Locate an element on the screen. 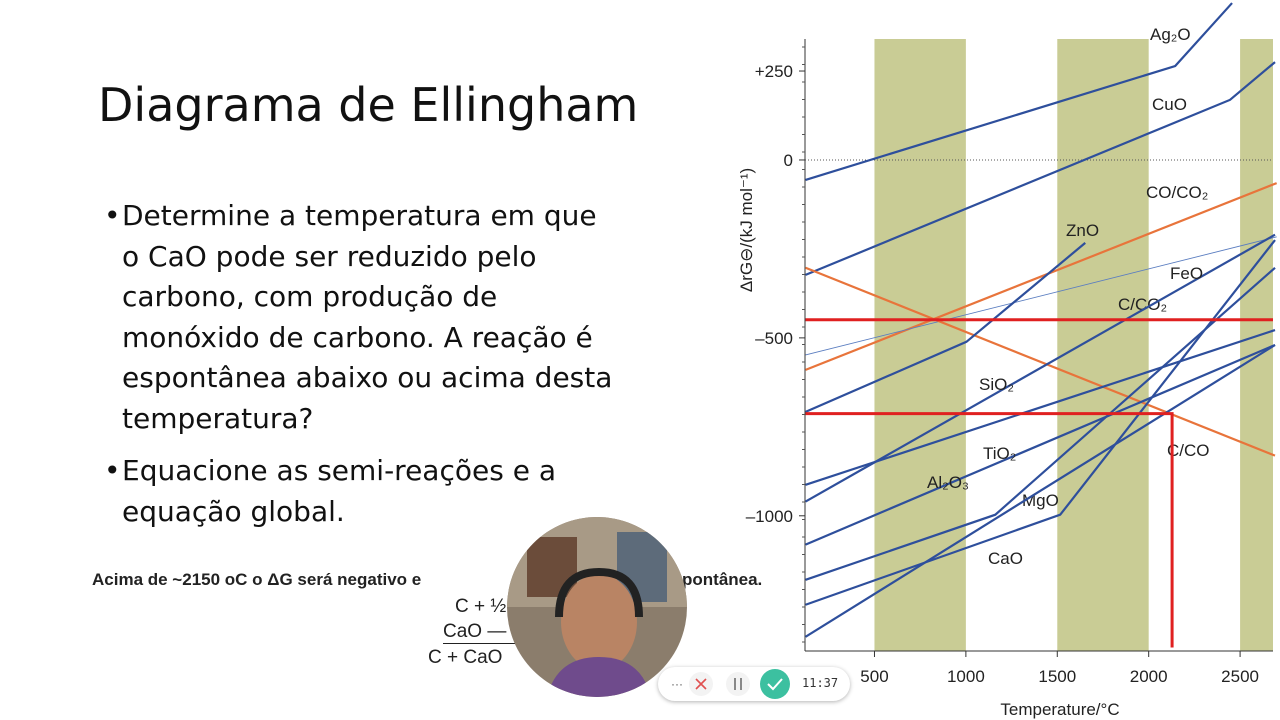 The image size is (1280, 720). y-axis-label: ΔrG⊖/(kJ mol⁻¹) is located at coordinates (746, 230).